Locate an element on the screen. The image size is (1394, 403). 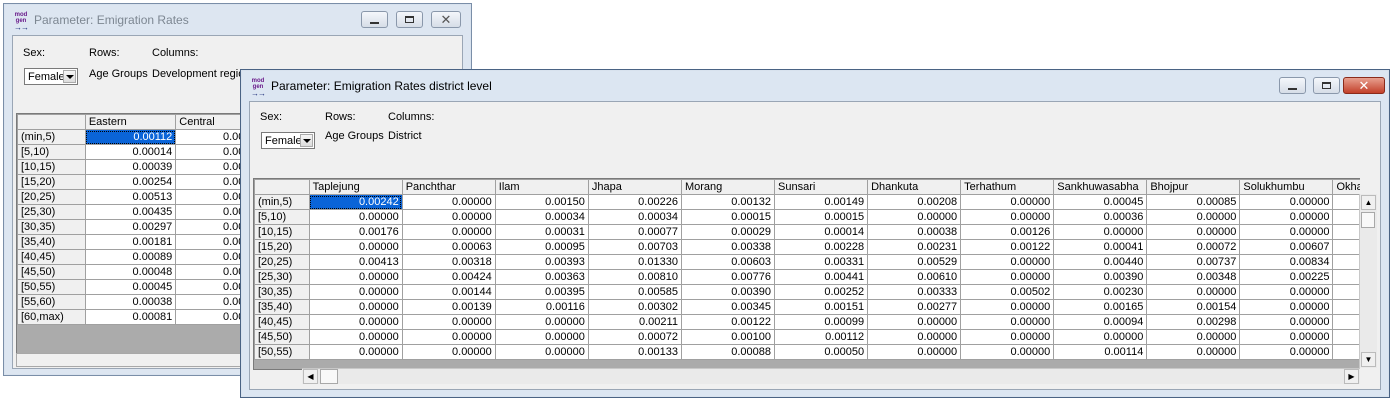
grid-cell: 0.00077 is located at coordinates (634, 232).